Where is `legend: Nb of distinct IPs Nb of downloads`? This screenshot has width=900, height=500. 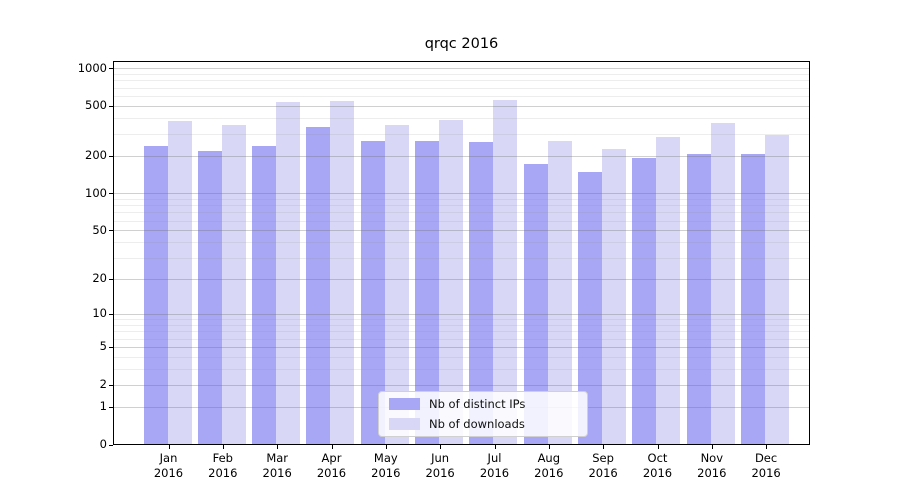 legend: Nb of distinct IPs Nb of downloads is located at coordinates (483, 414).